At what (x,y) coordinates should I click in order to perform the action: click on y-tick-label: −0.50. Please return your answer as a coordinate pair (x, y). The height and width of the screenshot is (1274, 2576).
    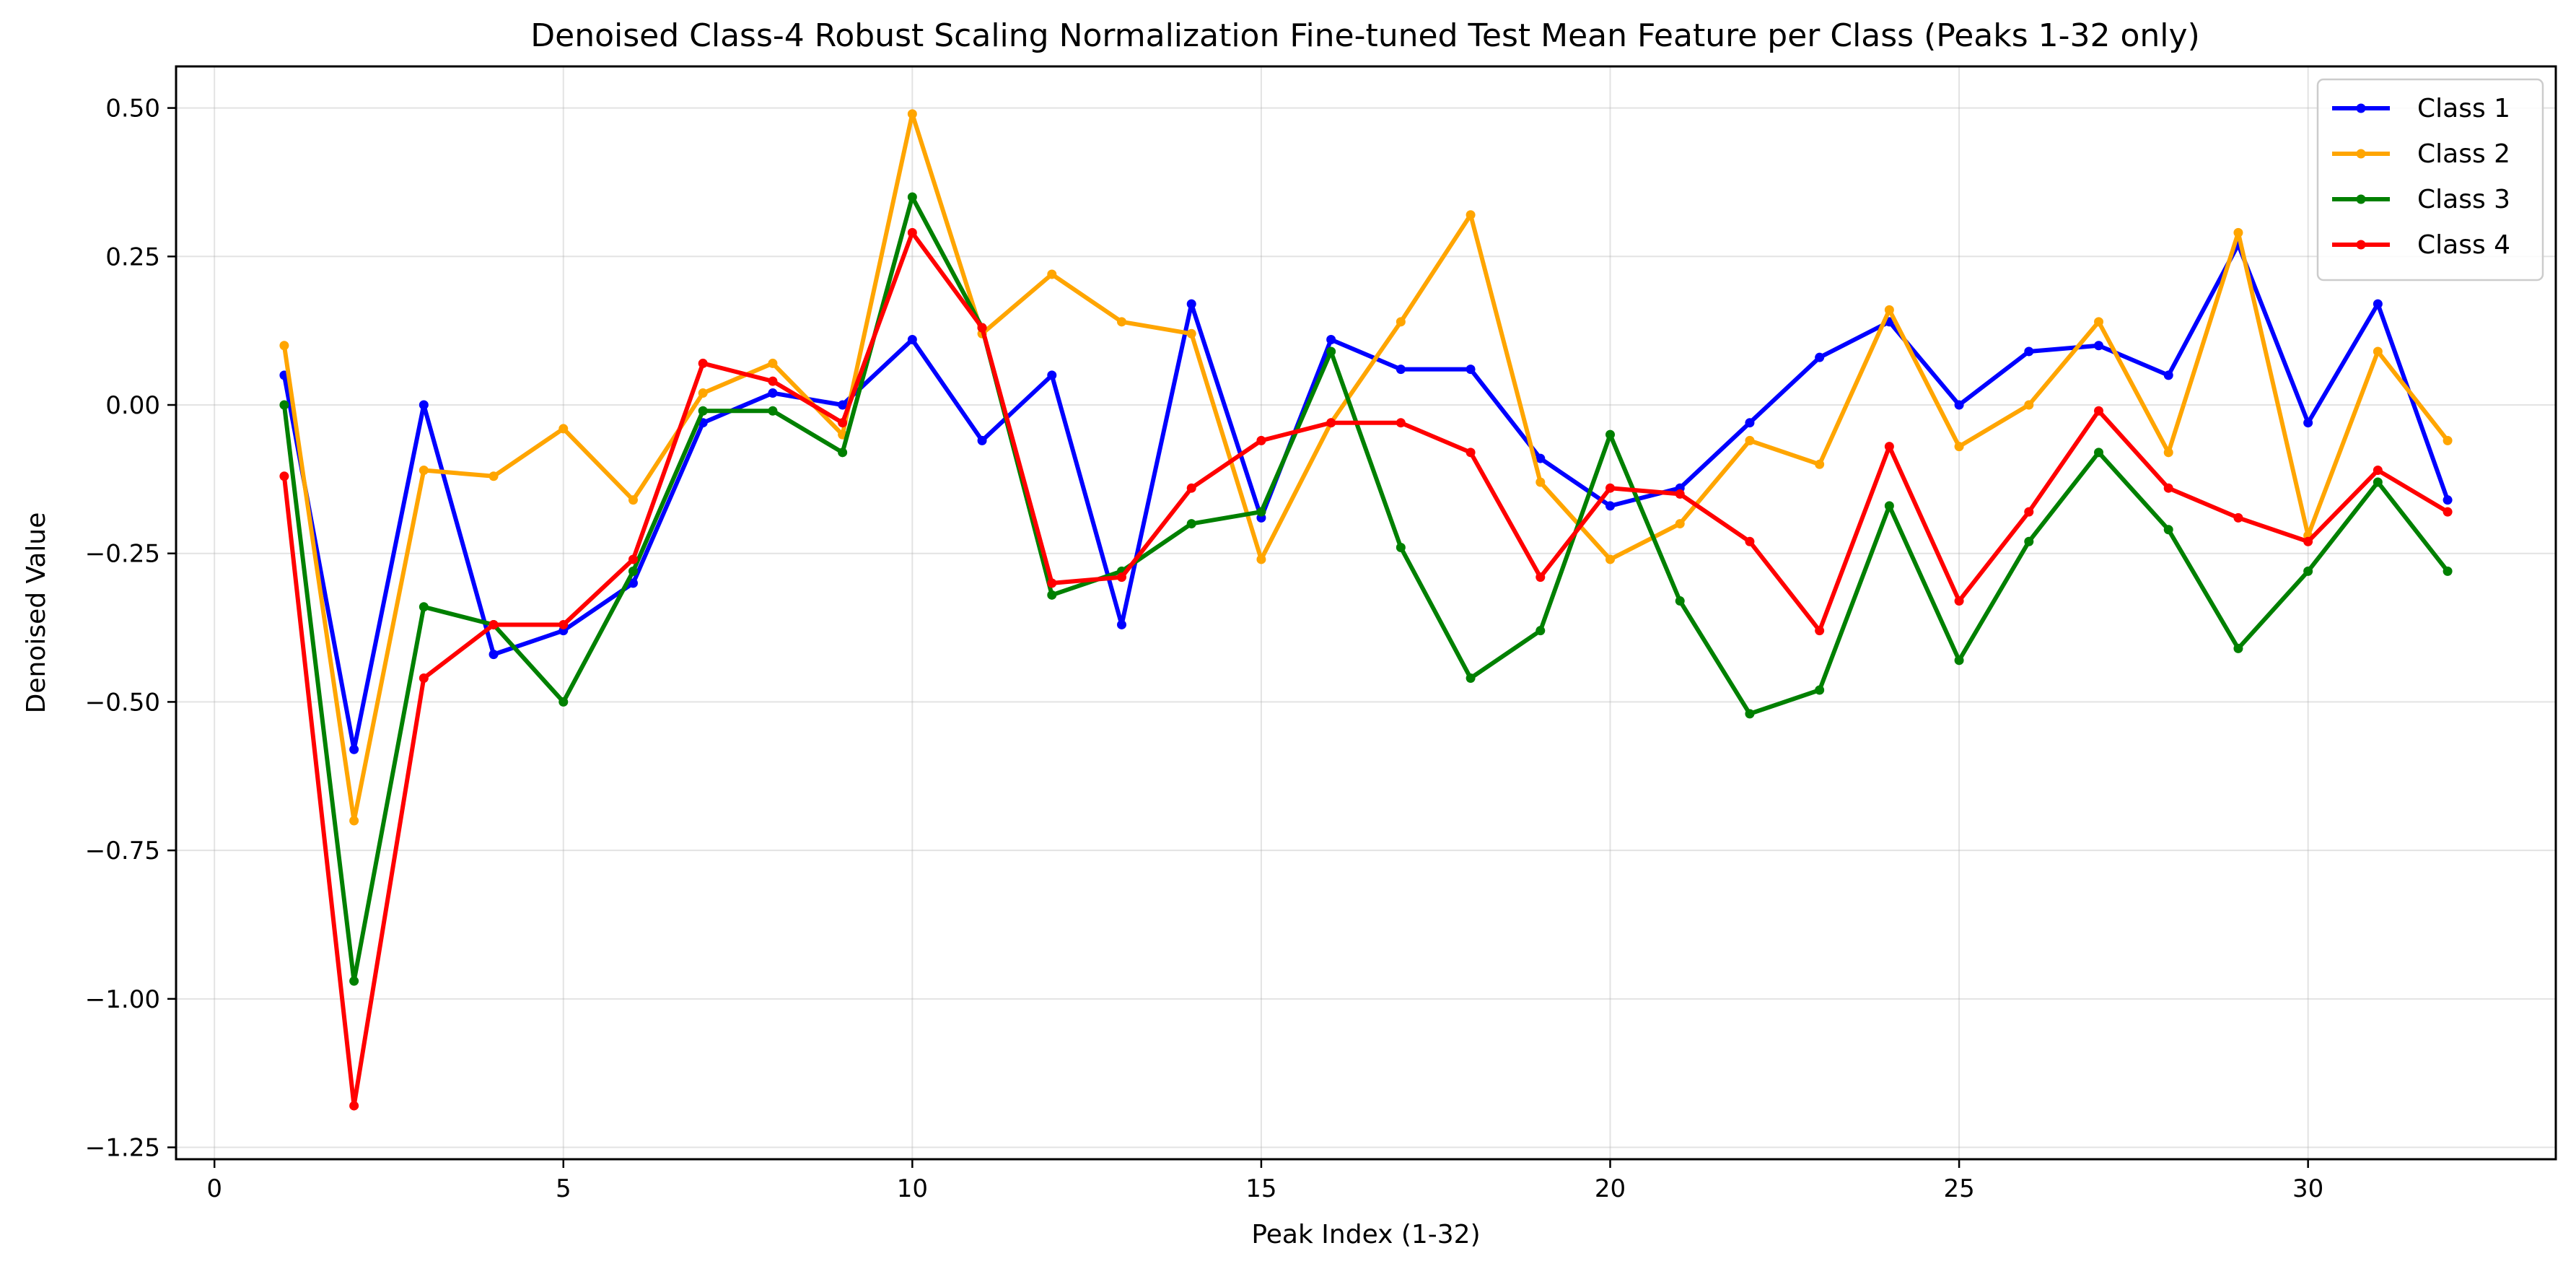
    Looking at the image, I should click on (122, 702).